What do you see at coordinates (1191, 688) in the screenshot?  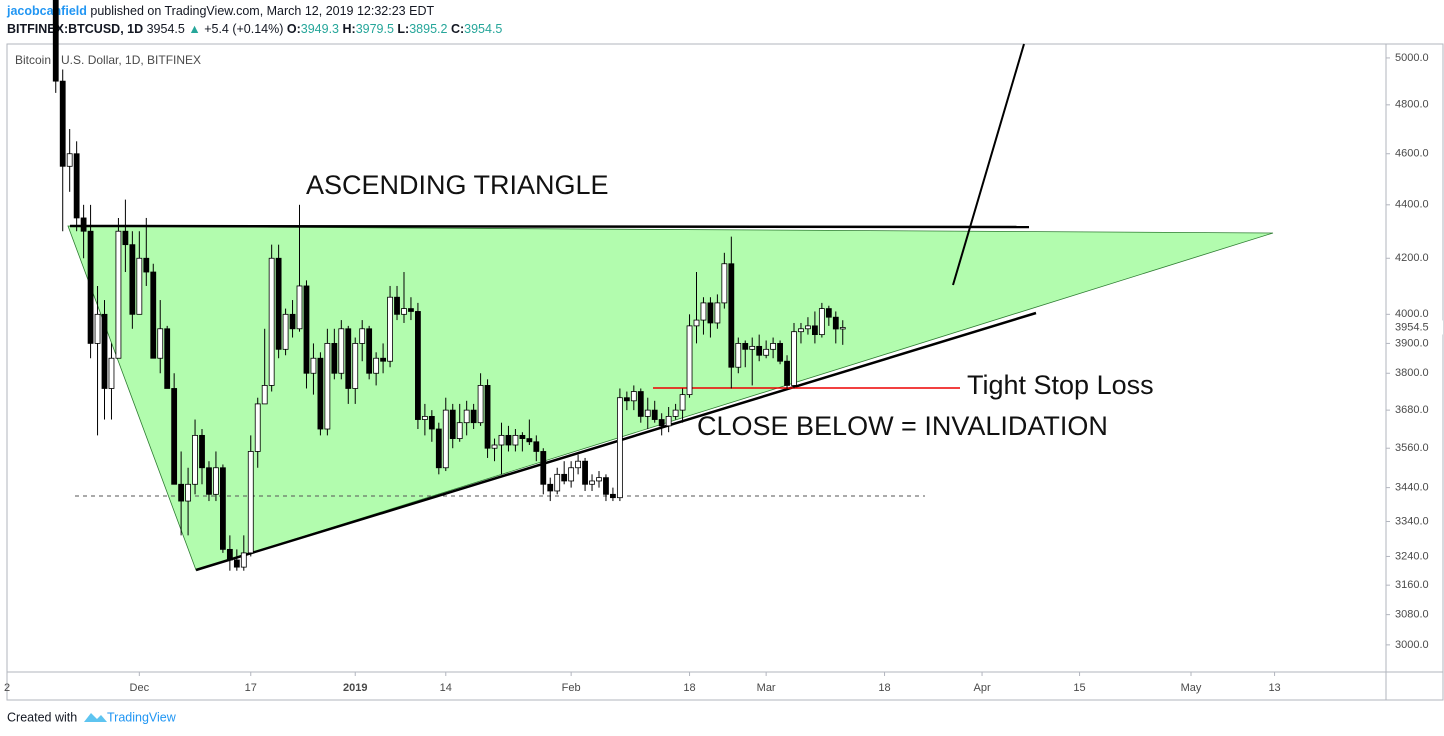 I see `x-tick-label: May` at bounding box center [1191, 688].